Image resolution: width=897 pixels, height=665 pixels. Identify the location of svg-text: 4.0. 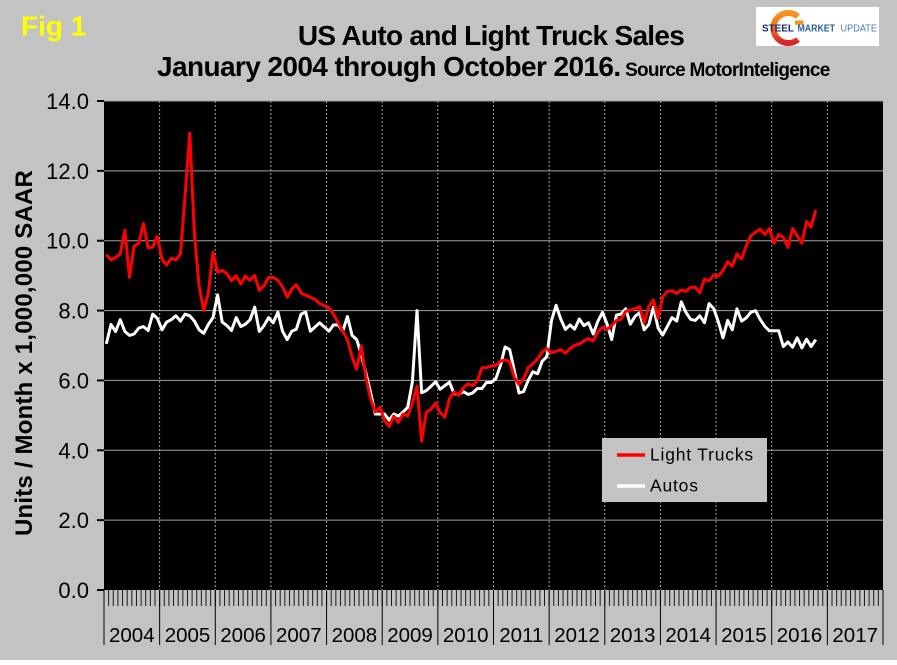
(73, 450).